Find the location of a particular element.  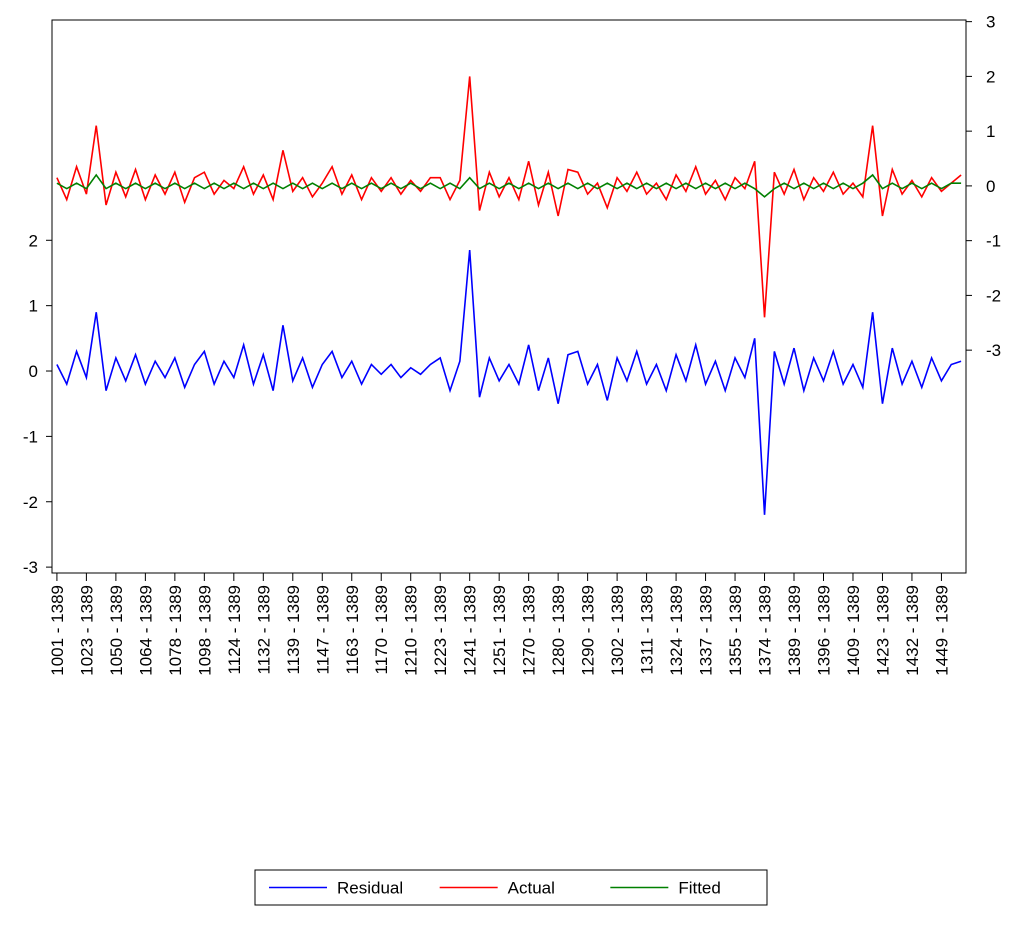

legend-label: Actual is located at coordinates (531, 888).